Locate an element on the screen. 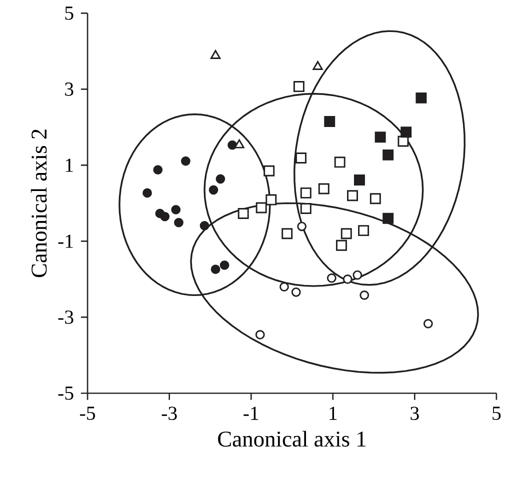  y-tick-label: 3 is located at coordinates (69, 89).